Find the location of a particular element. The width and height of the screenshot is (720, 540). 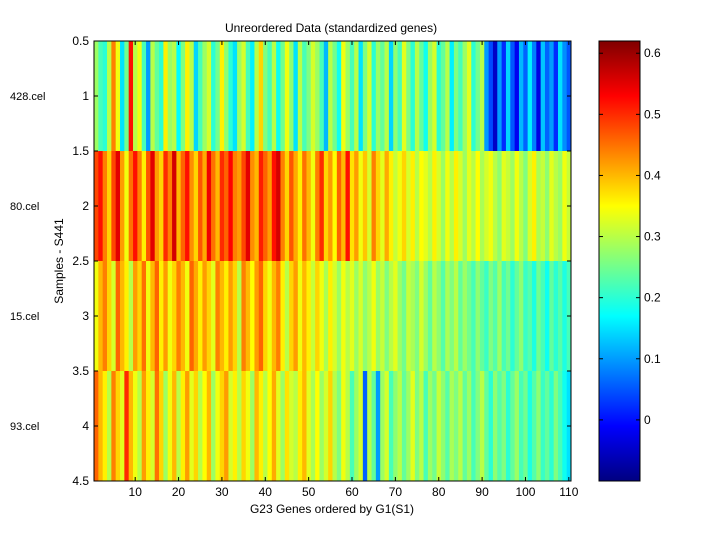

y-tick-label: 1 is located at coordinates (85, 96).